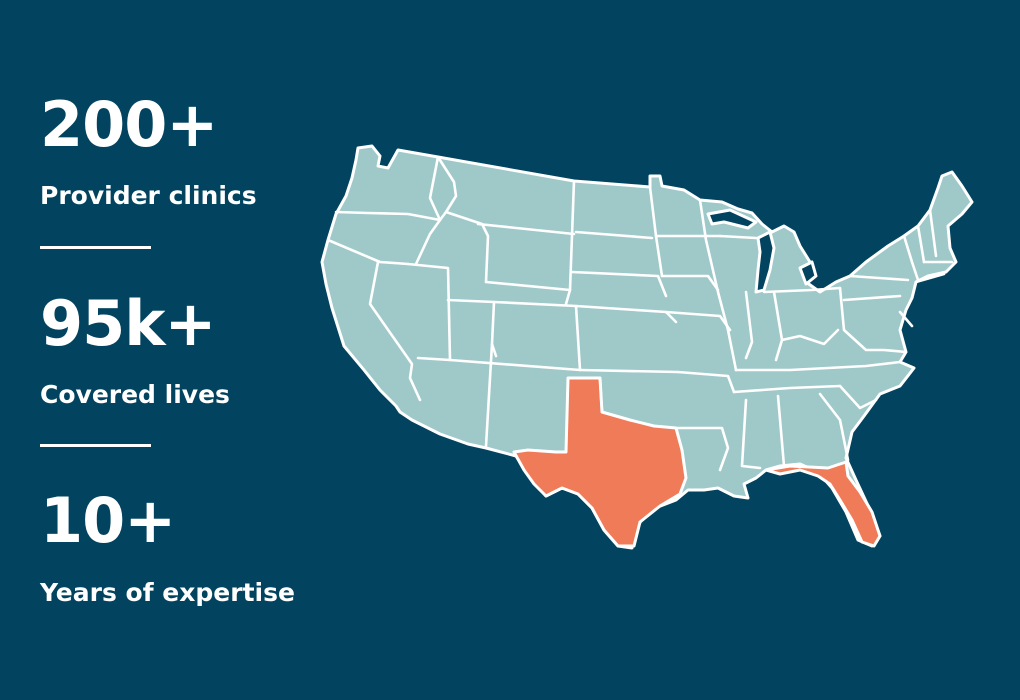 This screenshot has height=700, width=1020. What do you see at coordinates (167, 592) in the screenshot?
I see `stat-label-years: Years of expertise` at bounding box center [167, 592].